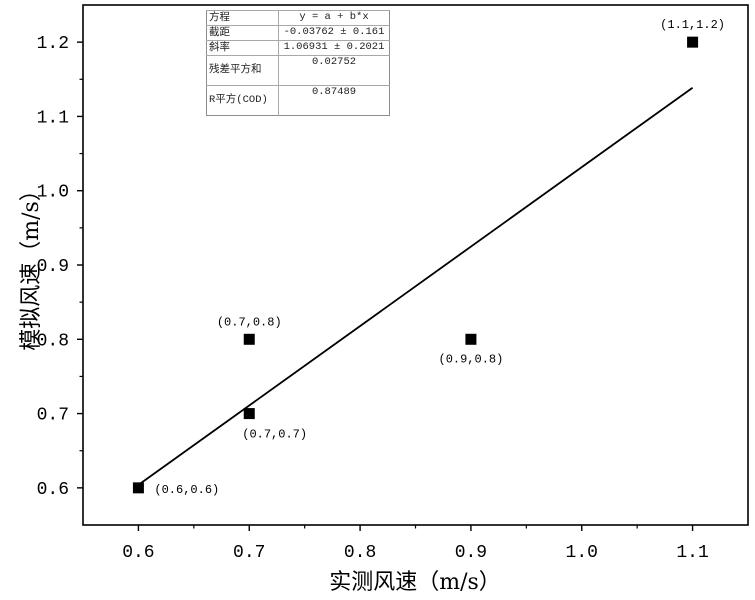 The width and height of the screenshot is (755, 600). What do you see at coordinates (53, 193) in the screenshot?
I see `y-tick-label: 1.0` at bounding box center [53, 193].